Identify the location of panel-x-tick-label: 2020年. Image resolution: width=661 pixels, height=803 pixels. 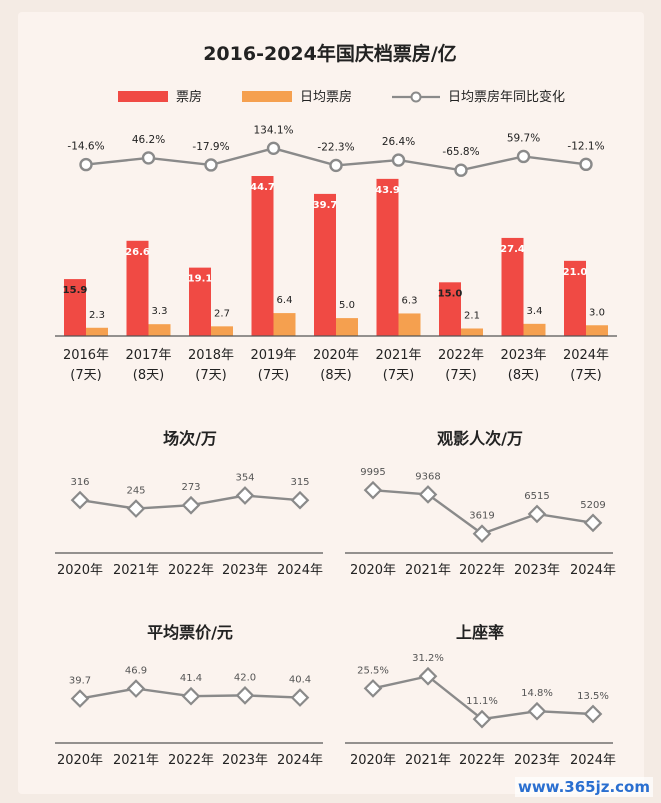
(373, 760).